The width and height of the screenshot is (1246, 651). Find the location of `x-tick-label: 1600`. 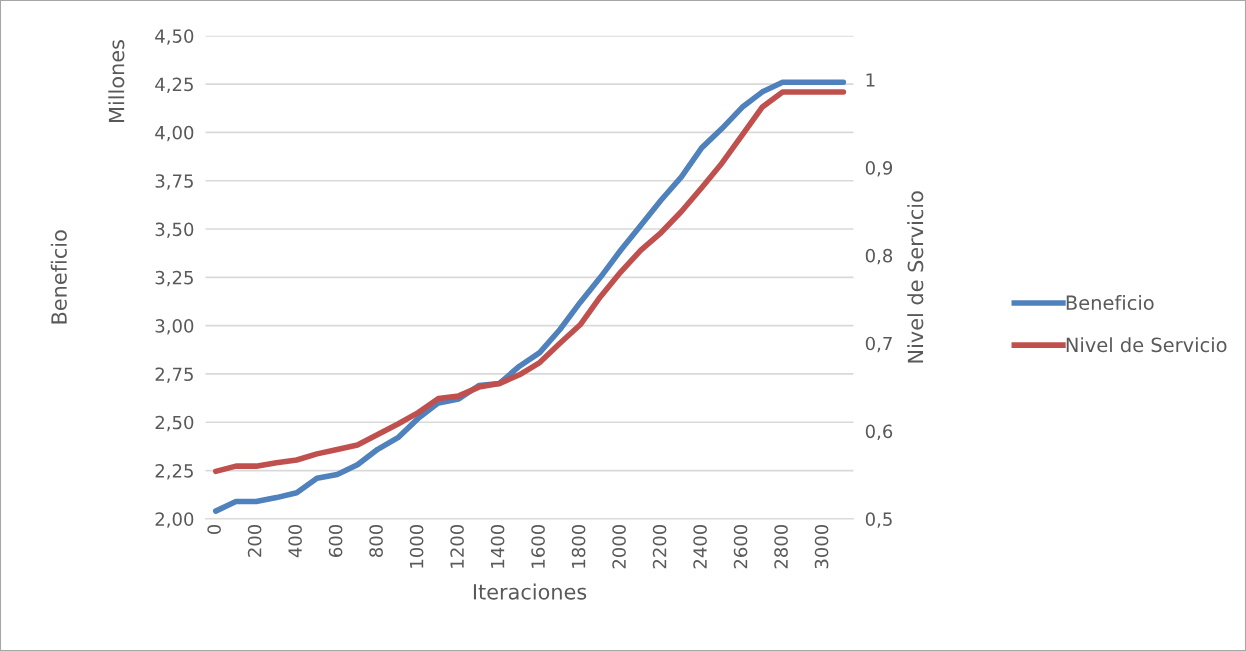

x-tick-label: 1600 is located at coordinates (538, 546).